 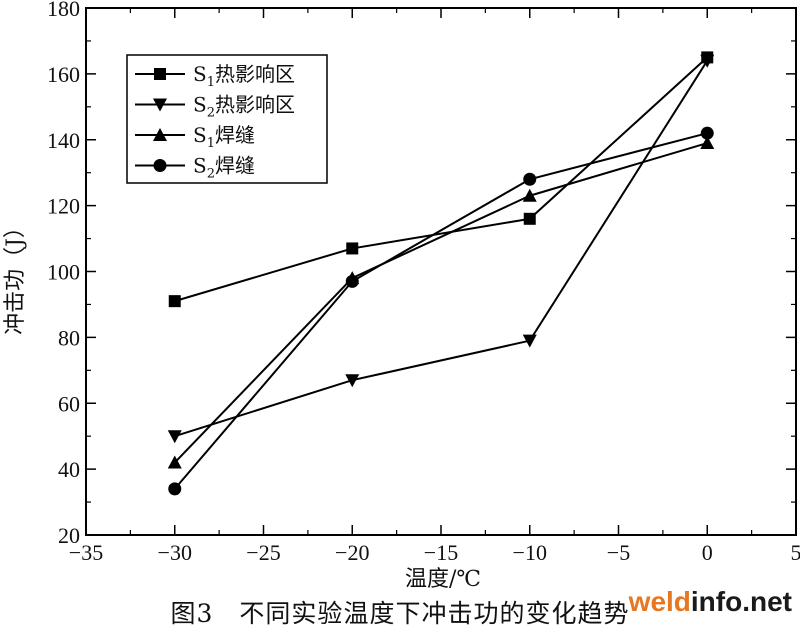 What do you see at coordinates (400, 613) in the screenshot?
I see `figure-caption: 图3 不同实验温度下冲击功的变化趋势` at bounding box center [400, 613].